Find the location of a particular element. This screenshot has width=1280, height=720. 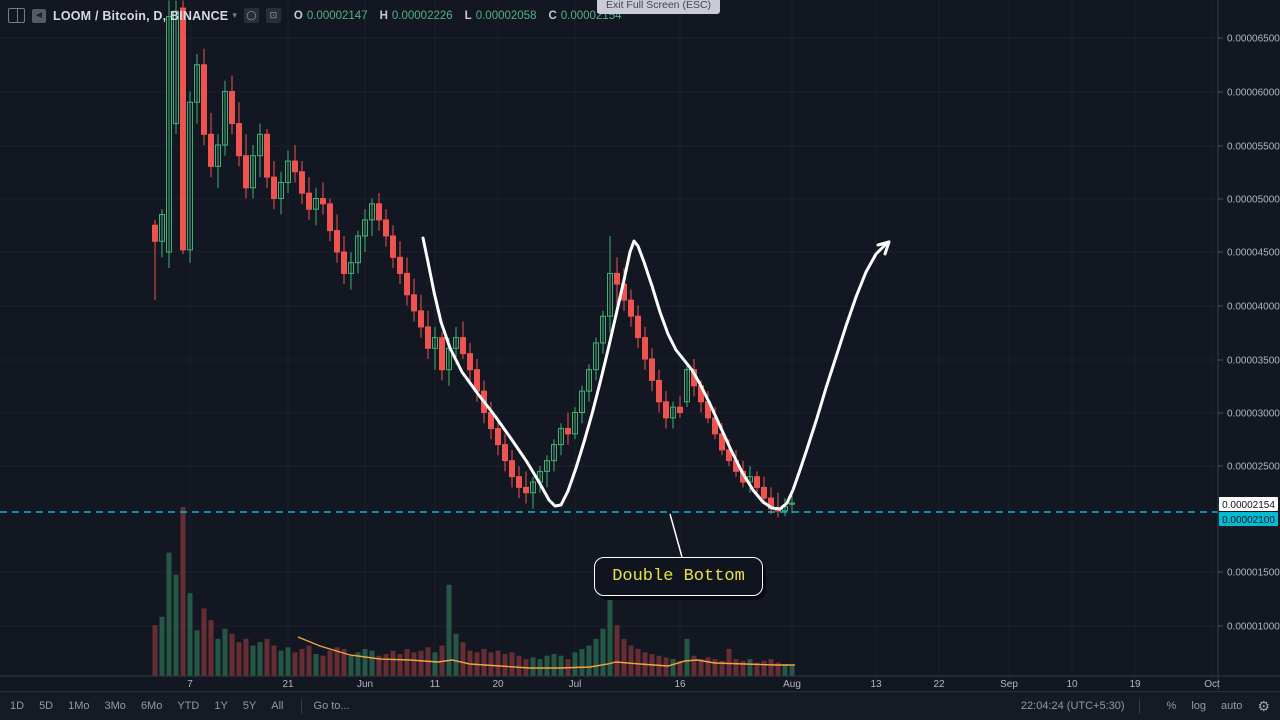

auto-scale-button: auto is located at coordinates (1232, 706).